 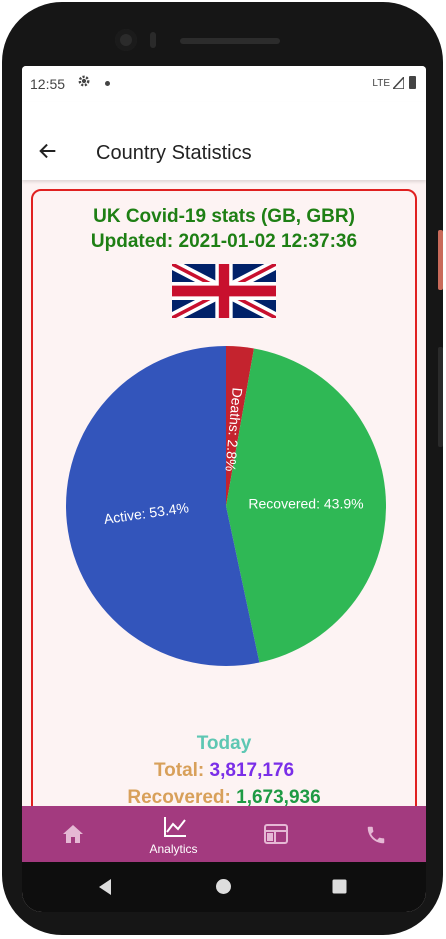 What do you see at coordinates (224, 241) in the screenshot?
I see `updated-timestamp: Updated: 2021-01-02 12:37:36` at bounding box center [224, 241].